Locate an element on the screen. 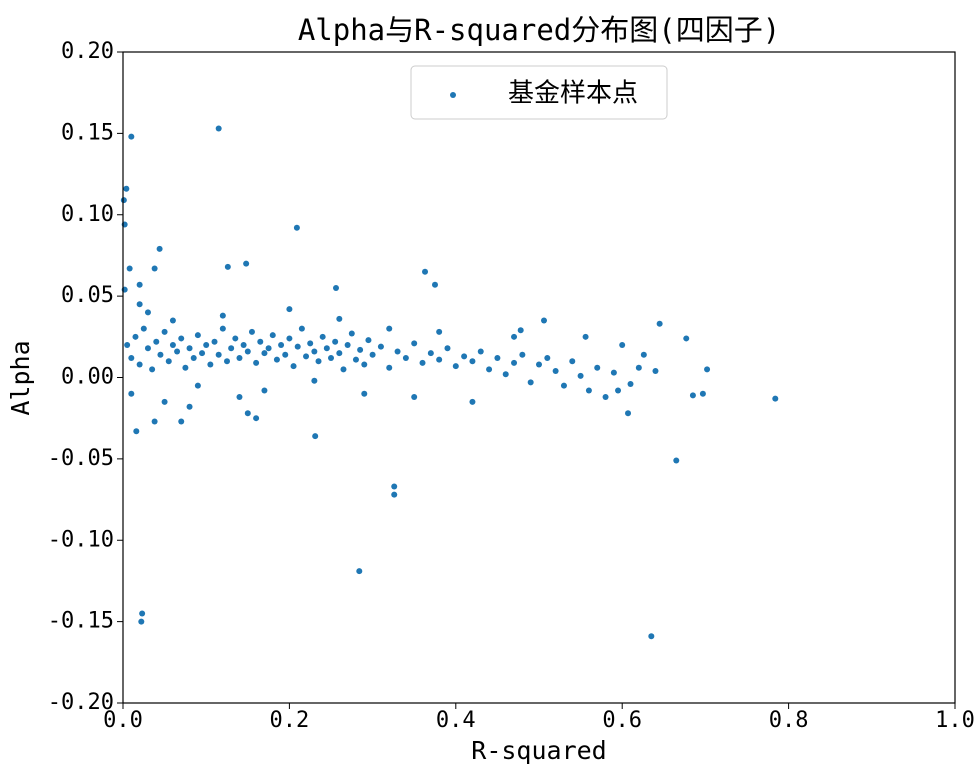  y-tick-label: -0.20 is located at coordinates (81, 702).